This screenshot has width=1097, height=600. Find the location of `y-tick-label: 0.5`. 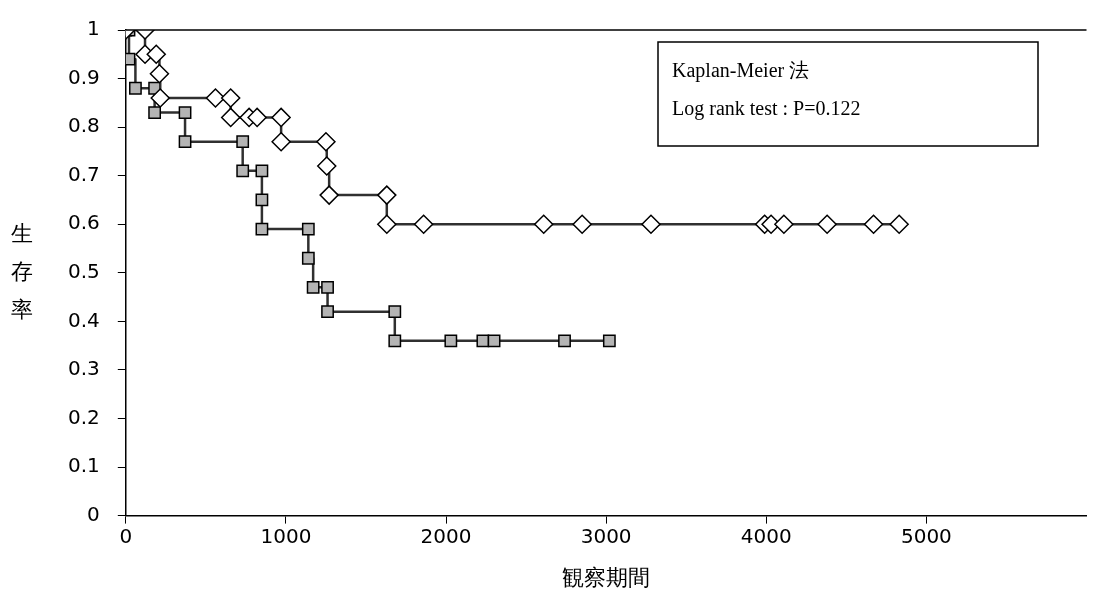

y-tick-label: 0.5 is located at coordinates (83, 271).